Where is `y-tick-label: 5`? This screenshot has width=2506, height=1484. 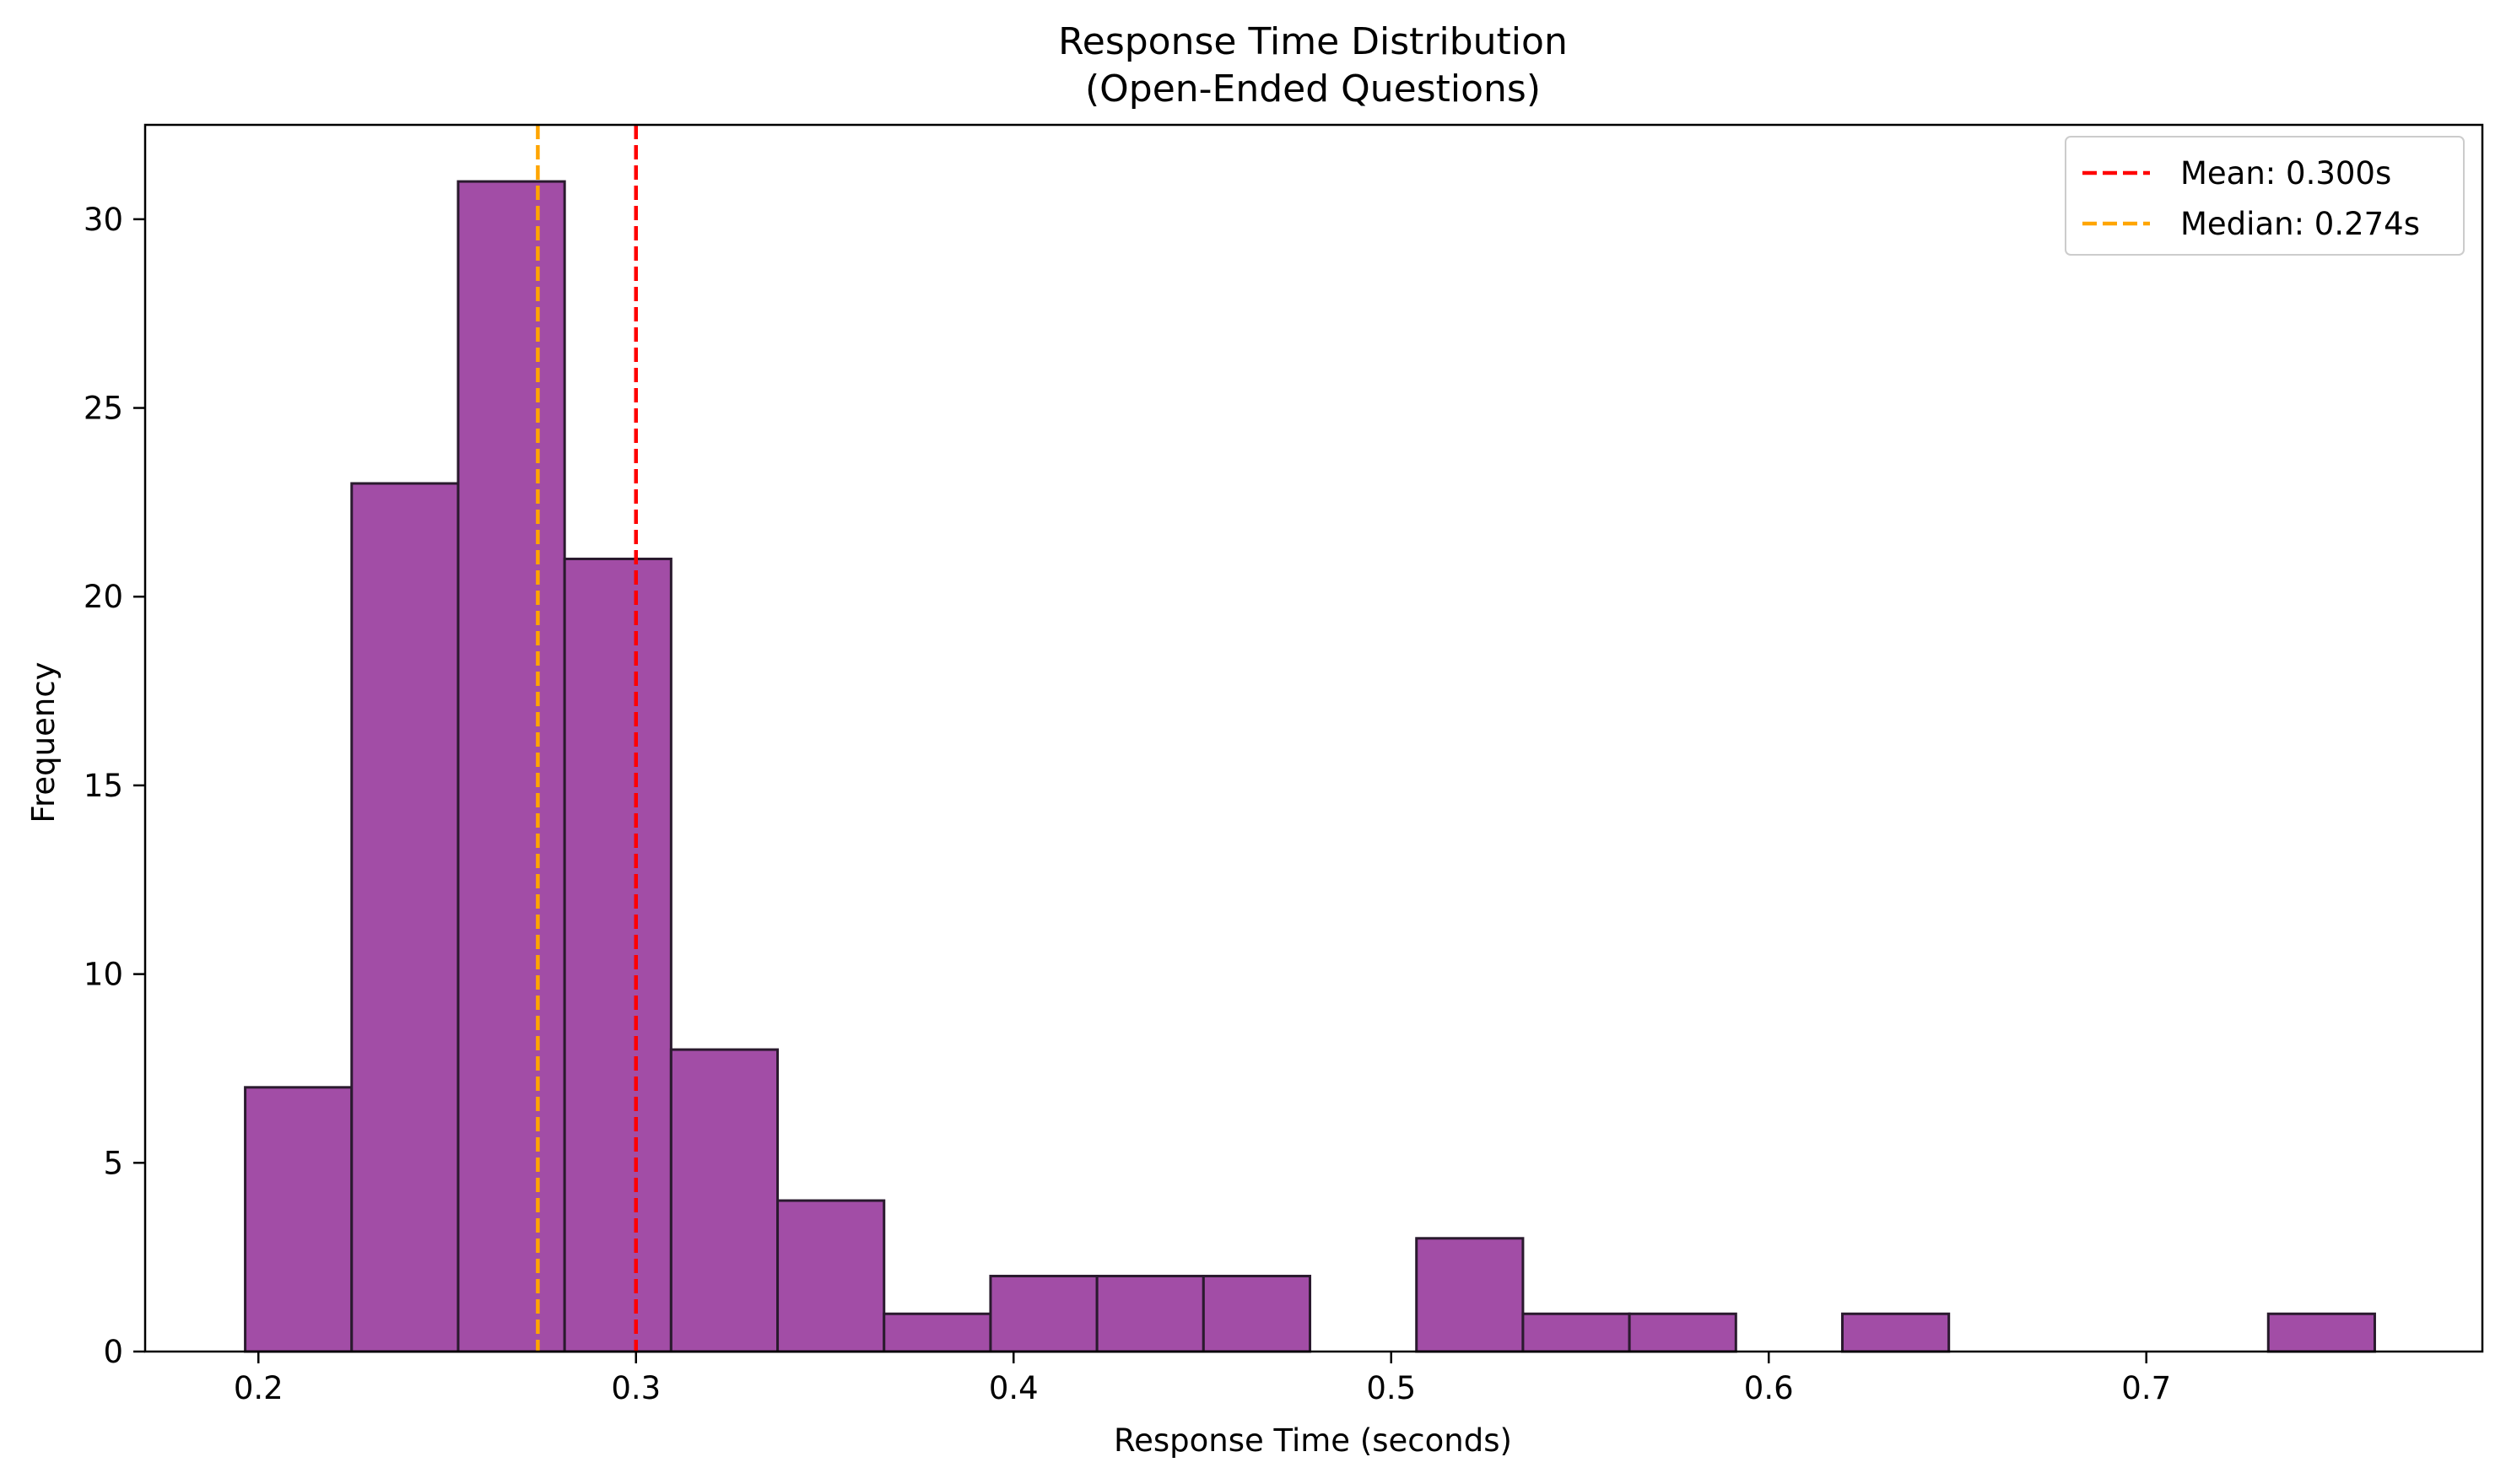
y-tick-label: 5 is located at coordinates (113, 1163).